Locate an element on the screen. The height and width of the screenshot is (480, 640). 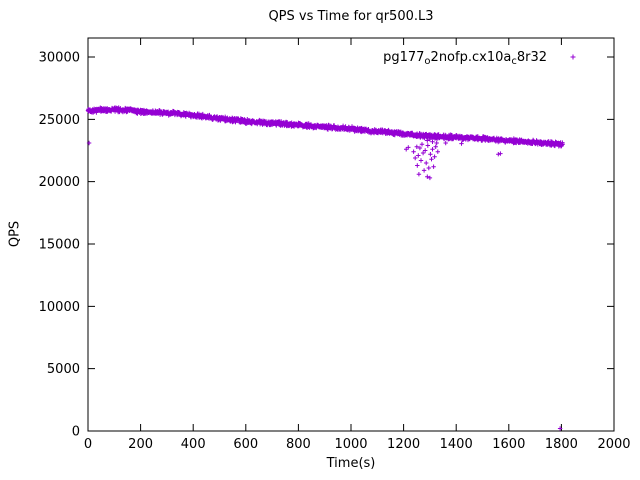
x-tick-label: 1000 is located at coordinates (350, 444).